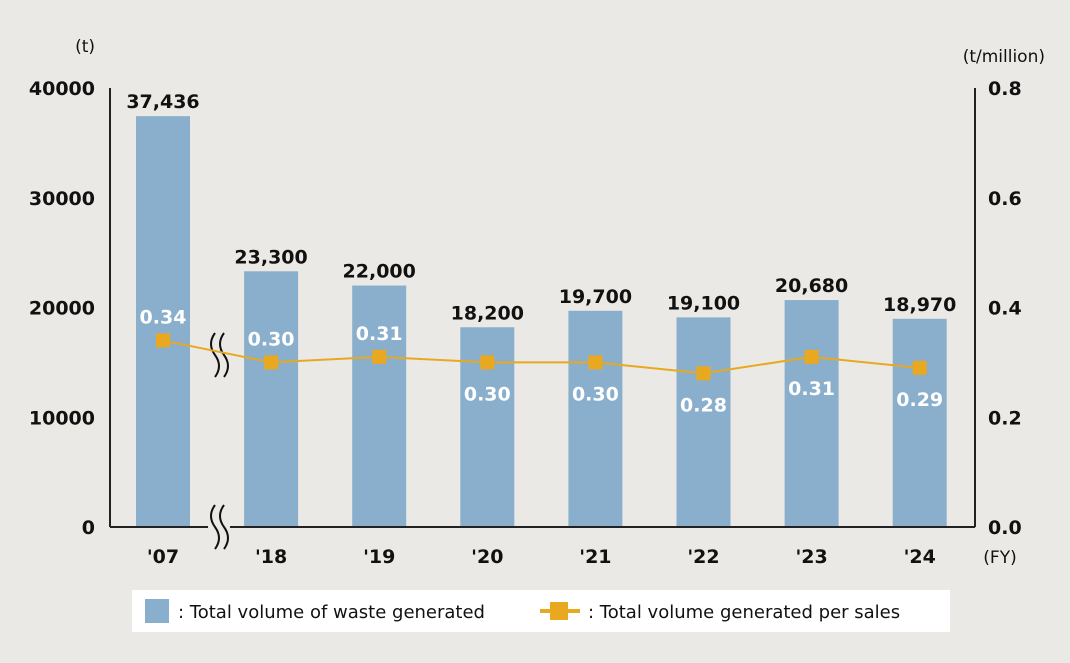 This screenshot has height=663, width=1070. What do you see at coordinates (85, 47) in the screenshot?
I see `left-axis-unit: (t)` at bounding box center [85, 47].